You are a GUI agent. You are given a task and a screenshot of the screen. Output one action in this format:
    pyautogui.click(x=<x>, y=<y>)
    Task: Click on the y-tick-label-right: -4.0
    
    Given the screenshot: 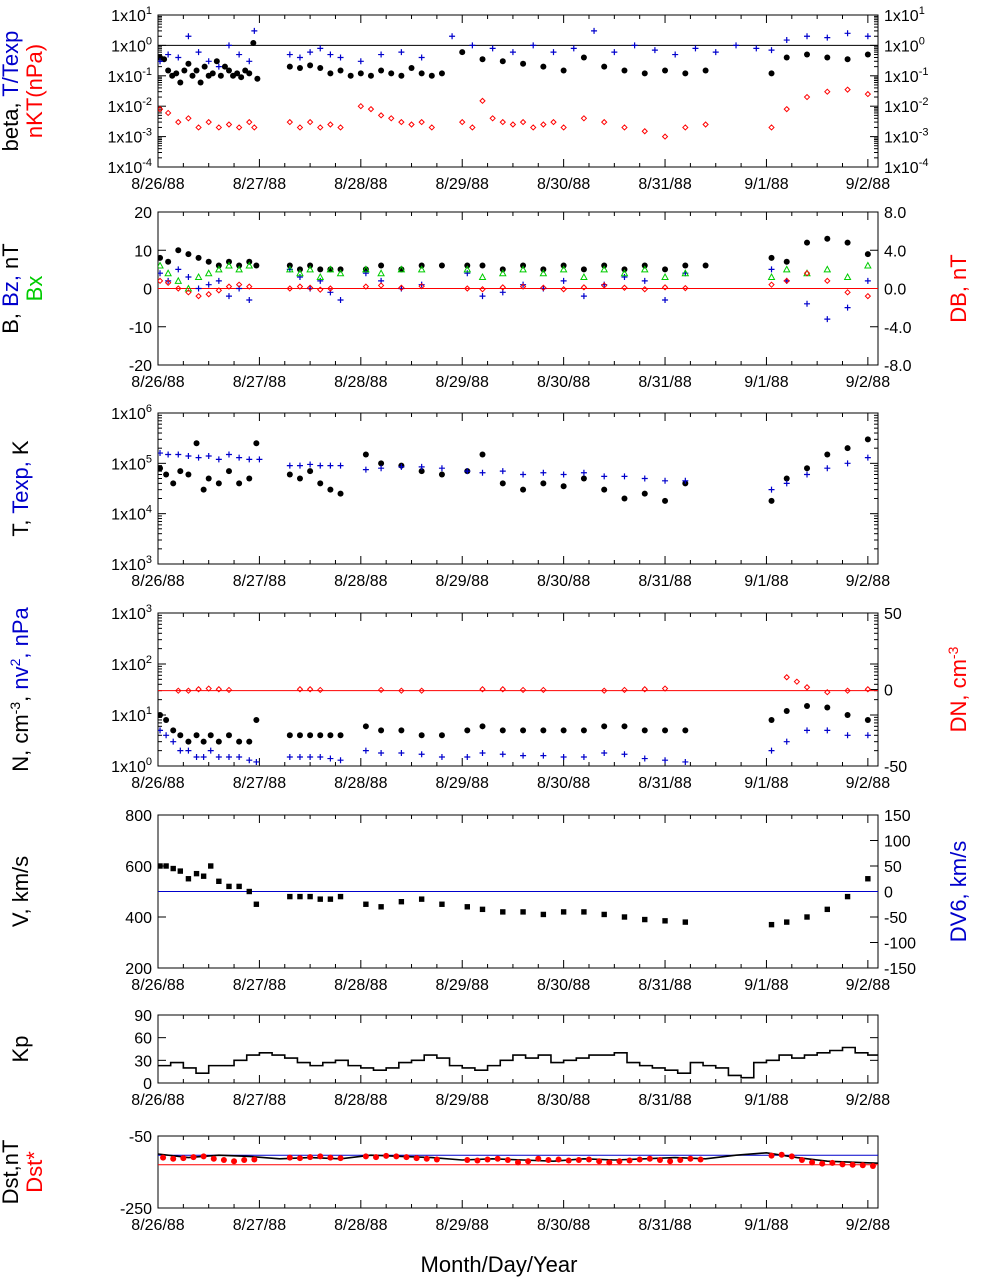 What is the action you would take?
    pyautogui.click(x=898, y=328)
    